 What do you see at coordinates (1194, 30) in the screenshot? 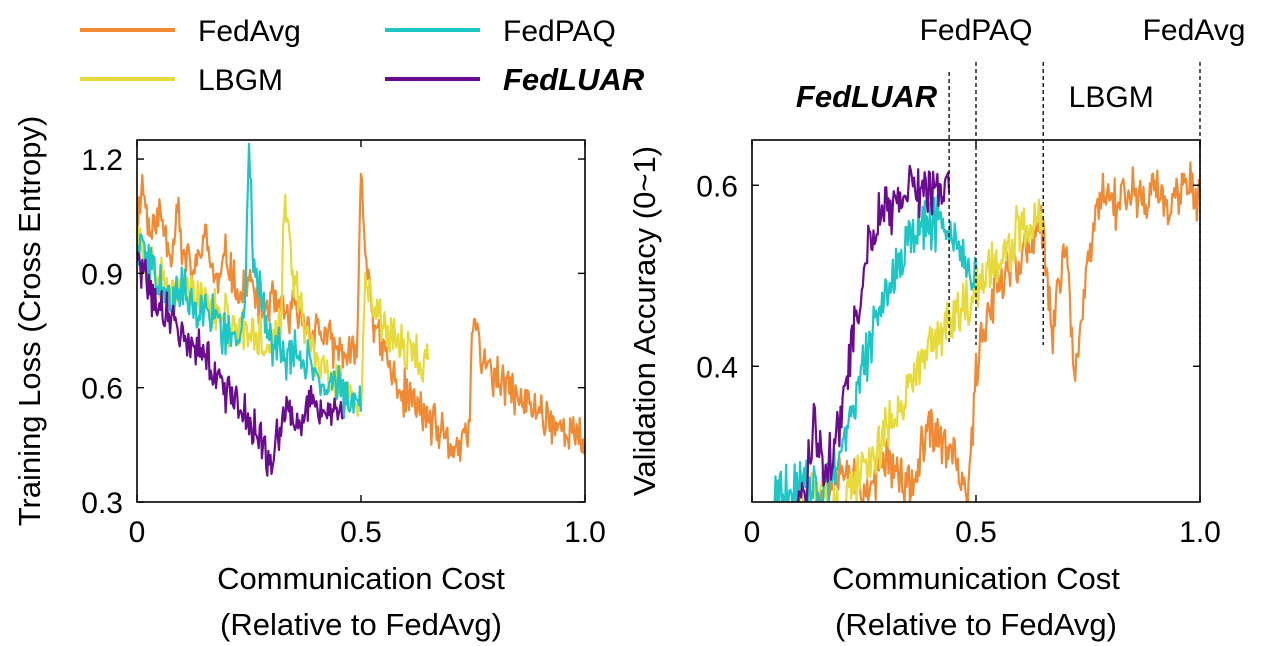
I see `cost-marker-label-fedavg: FedAvg` at bounding box center [1194, 30].